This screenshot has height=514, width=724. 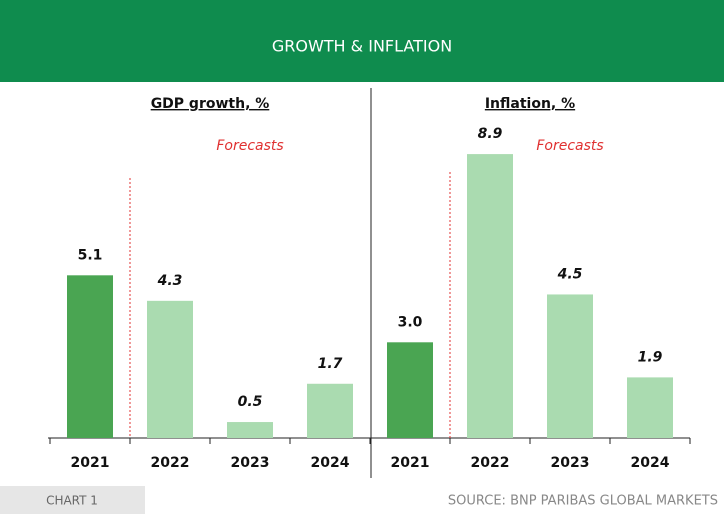 I want to click on value-label: 8.9, so click(x=490, y=134).